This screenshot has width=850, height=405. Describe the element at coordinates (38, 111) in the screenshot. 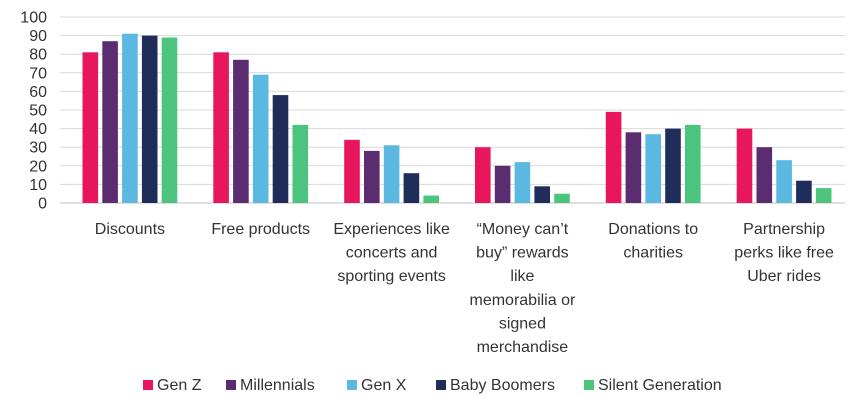

I see `y-tick-label: 50` at that location.